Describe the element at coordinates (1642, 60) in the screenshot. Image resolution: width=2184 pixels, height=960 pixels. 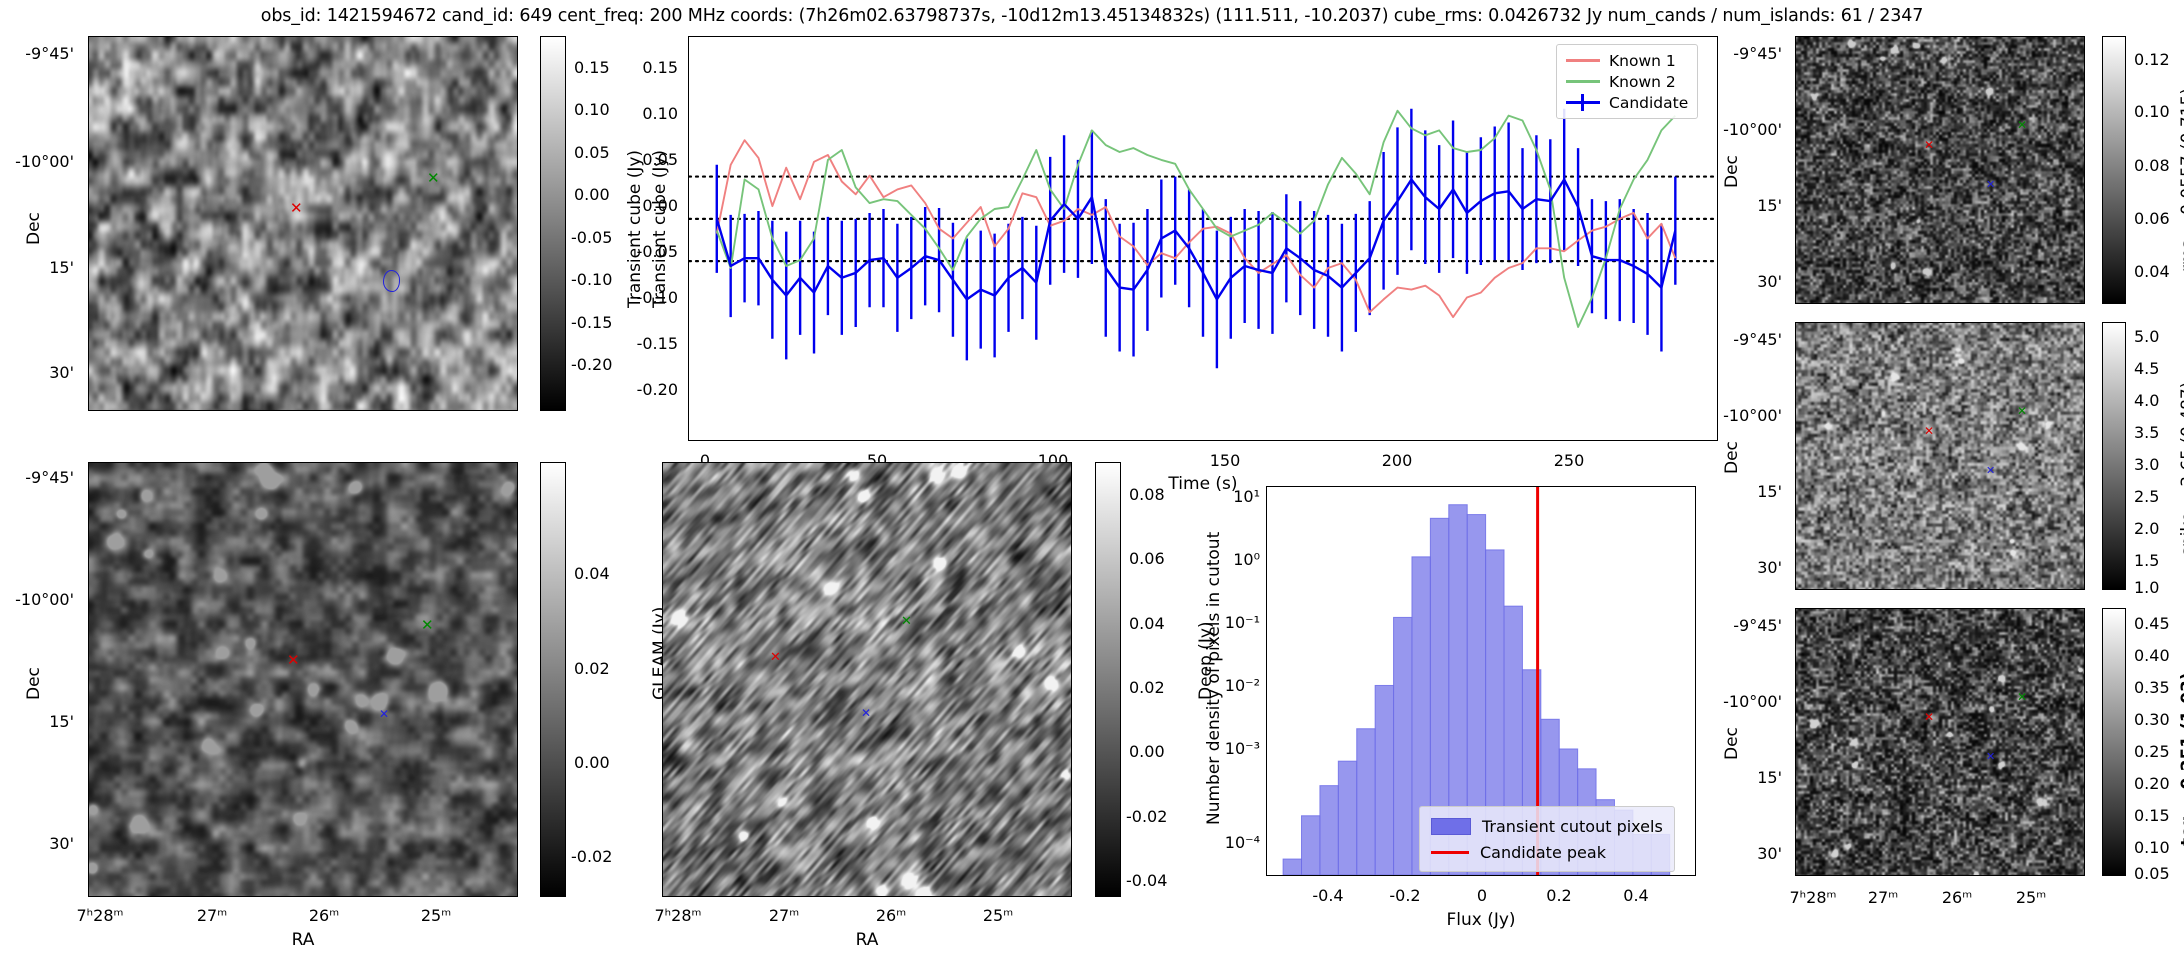
I see `known1-legend-label: Known 1` at that location.